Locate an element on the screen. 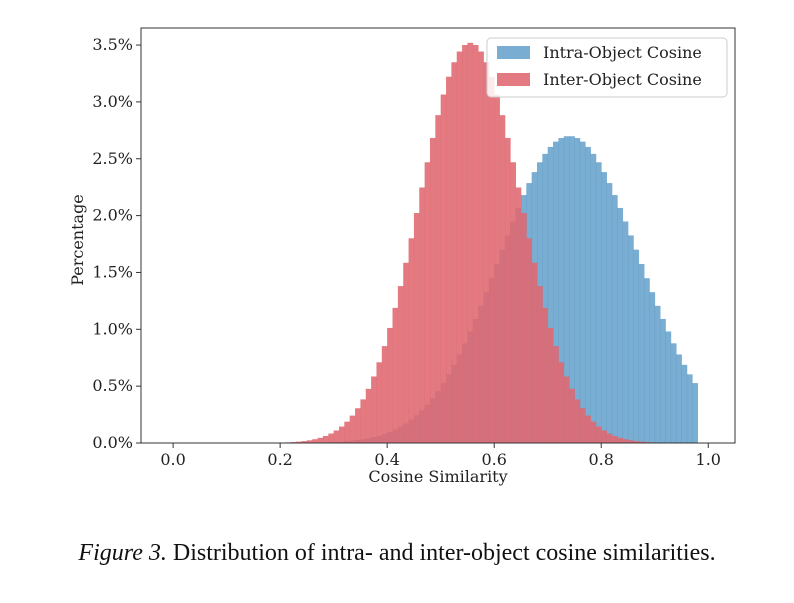 The height and width of the screenshot is (603, 794). x-tick-label: 0.6 is located at coordinates (493, 459).